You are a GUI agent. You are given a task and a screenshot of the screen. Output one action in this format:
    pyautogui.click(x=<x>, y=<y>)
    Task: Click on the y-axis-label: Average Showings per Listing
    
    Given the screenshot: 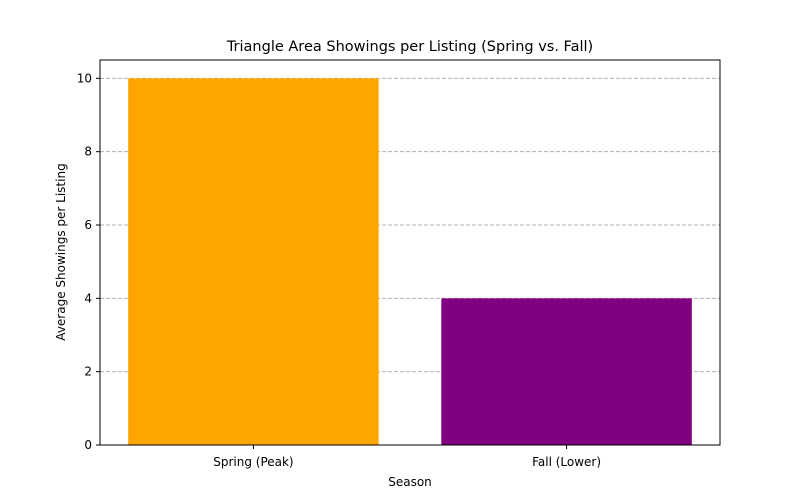 What is the action you would take?
    pyautogui.click(x=61, y=251)
    